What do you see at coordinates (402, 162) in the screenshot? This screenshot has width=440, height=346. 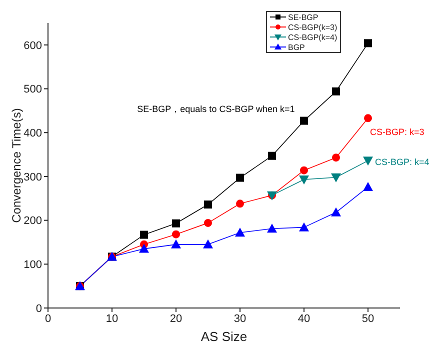 I see `annotation: CS-BGP: k=4` at bounding box center [402, 162].